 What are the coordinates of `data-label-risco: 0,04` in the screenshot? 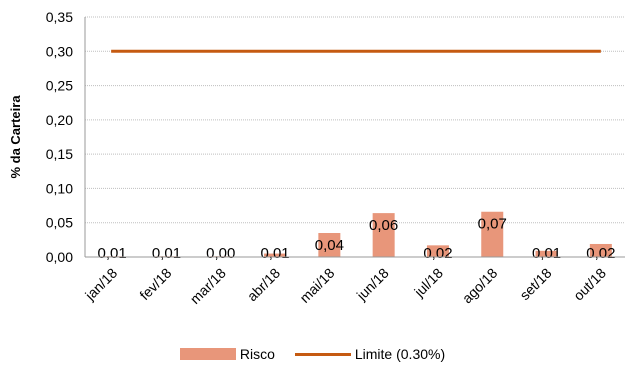 It's located at (329, 245).